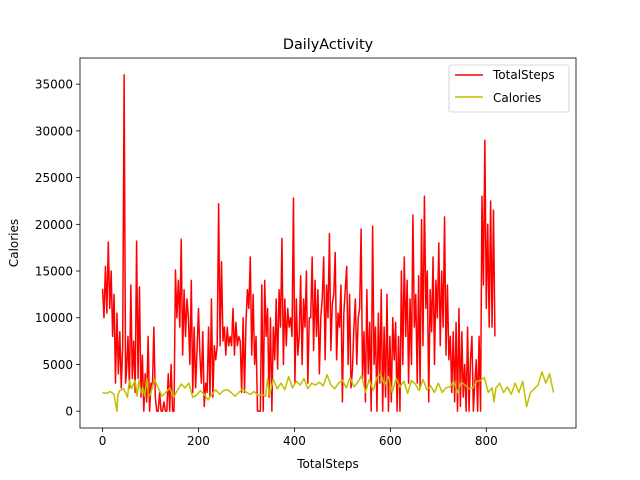 Image resolution: width=640 pixels, height=480 pixels. I want to click on x-tick-label: 200, so click(198, 441).